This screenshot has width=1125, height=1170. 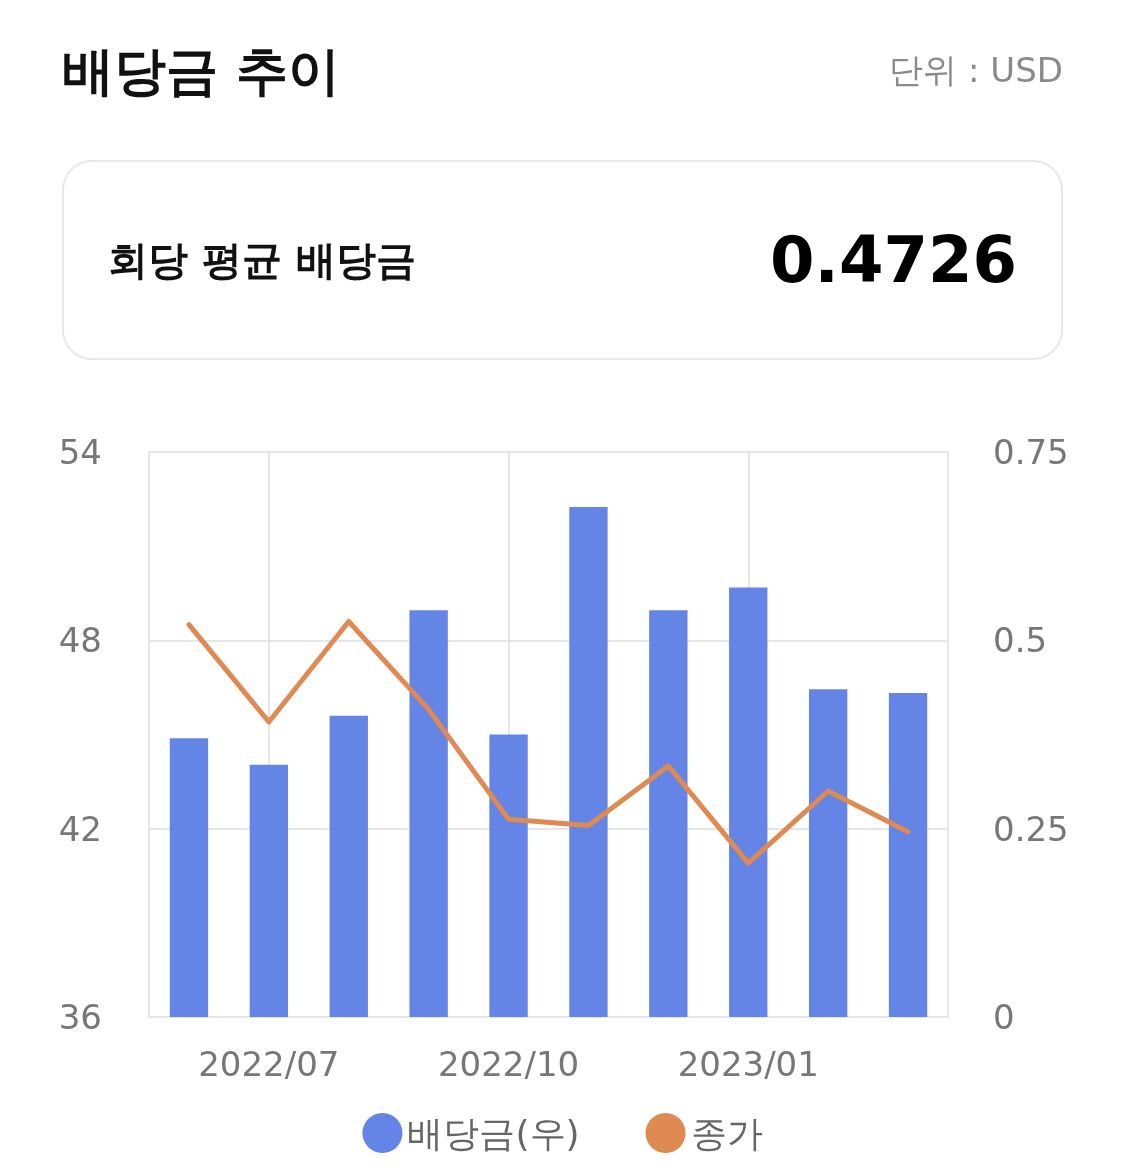 What do you see at coordinates (80, 452) in the screenshot?
I see `y-tick-label: 54` at bounding box center [80, 452].